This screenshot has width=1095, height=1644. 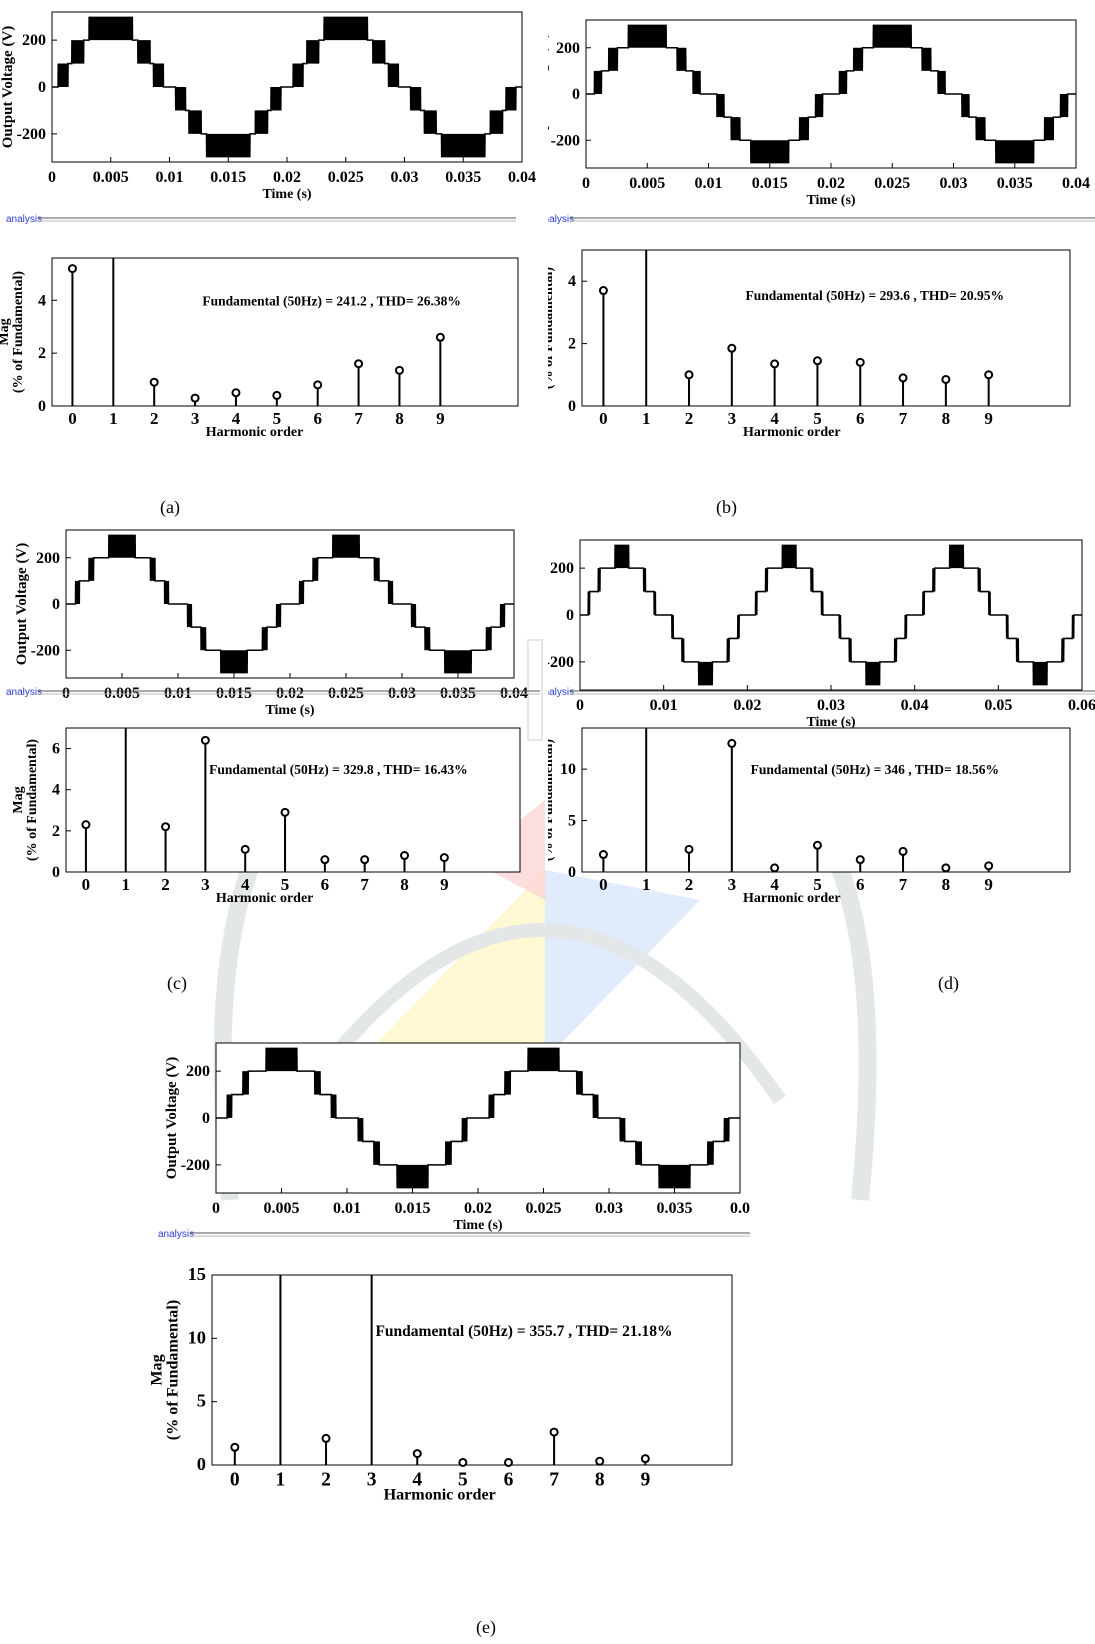 What do you see at coordinates (561, 692) in the screenshot?
I see `panel-d-separator-label: analysis` at bounding box center [561, 692].